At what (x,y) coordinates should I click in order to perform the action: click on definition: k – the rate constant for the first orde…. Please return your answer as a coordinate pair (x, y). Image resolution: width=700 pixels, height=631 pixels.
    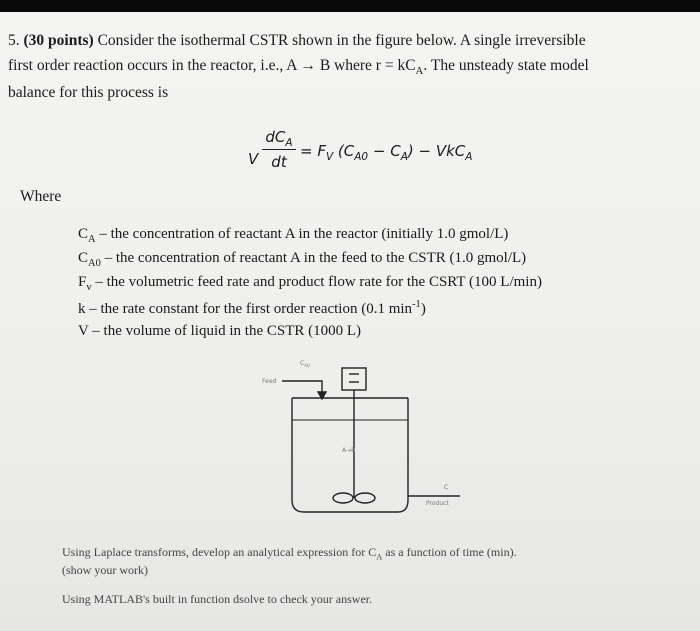
    Looking at the image, I should click on (252, 308).